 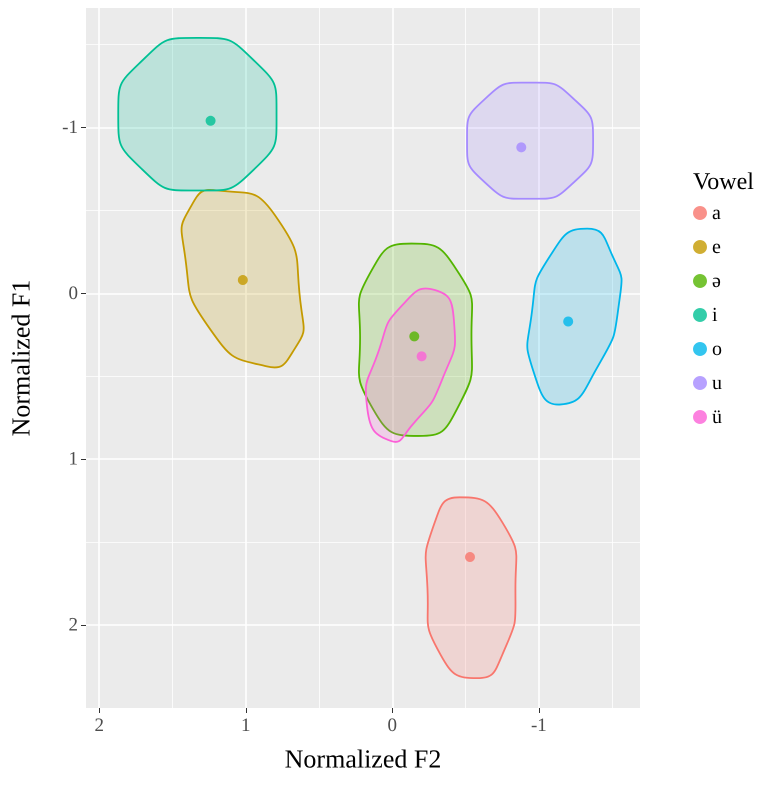 What do you see at coordinates (73, 293) in the screenshot?
I see `y-tick-label: 0` at bounding box center [73, 293].